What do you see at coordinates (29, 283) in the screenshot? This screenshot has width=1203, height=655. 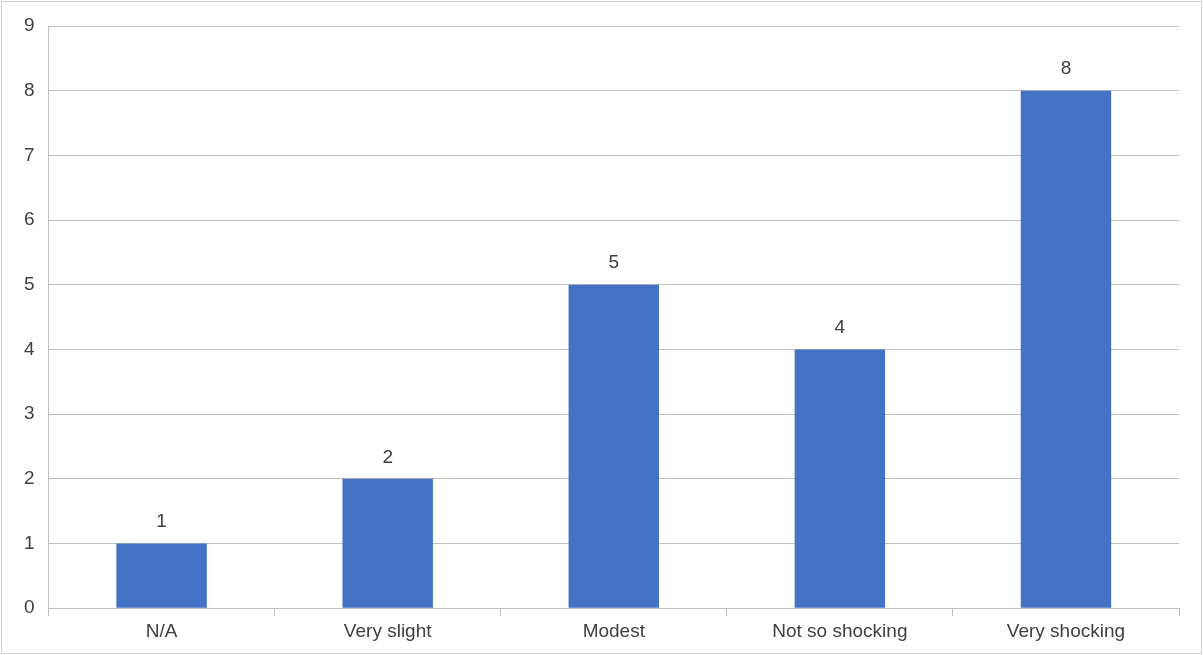 I see `y-tick-label: 5` at bounding box center [29, 283].